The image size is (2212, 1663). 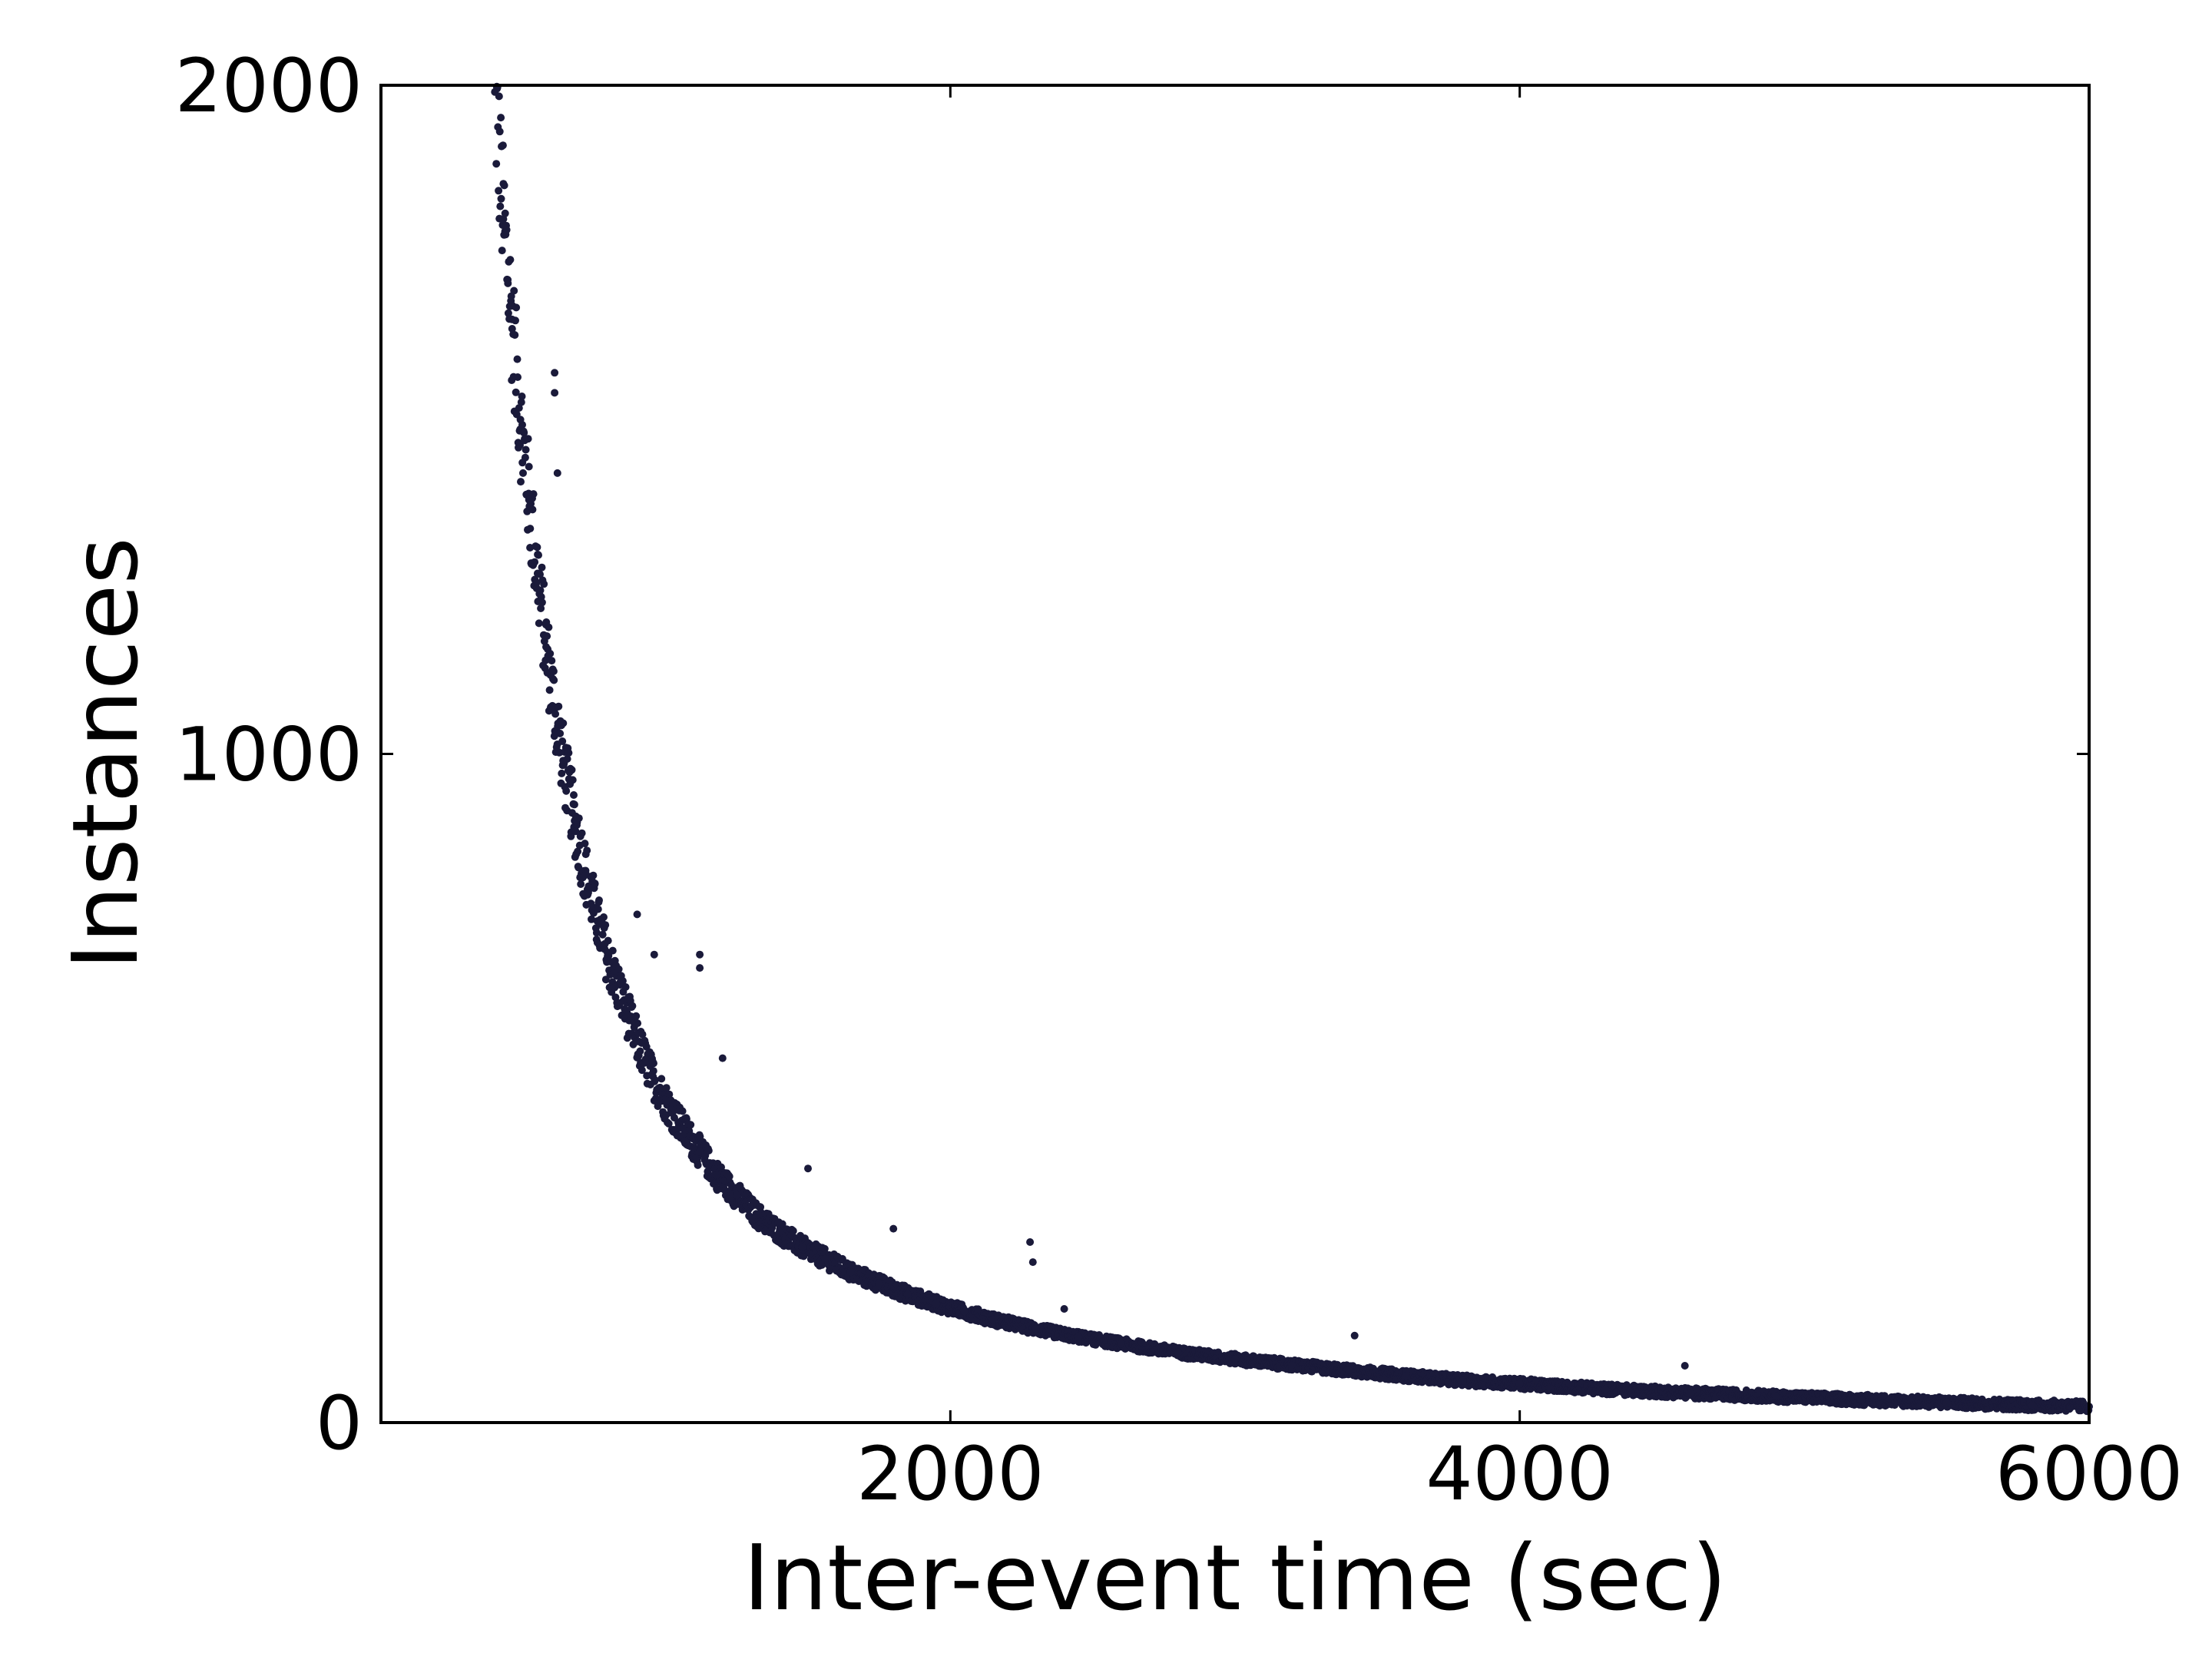 I want to click on x-tick-label: 6000, so click(x=2089, y=1474).